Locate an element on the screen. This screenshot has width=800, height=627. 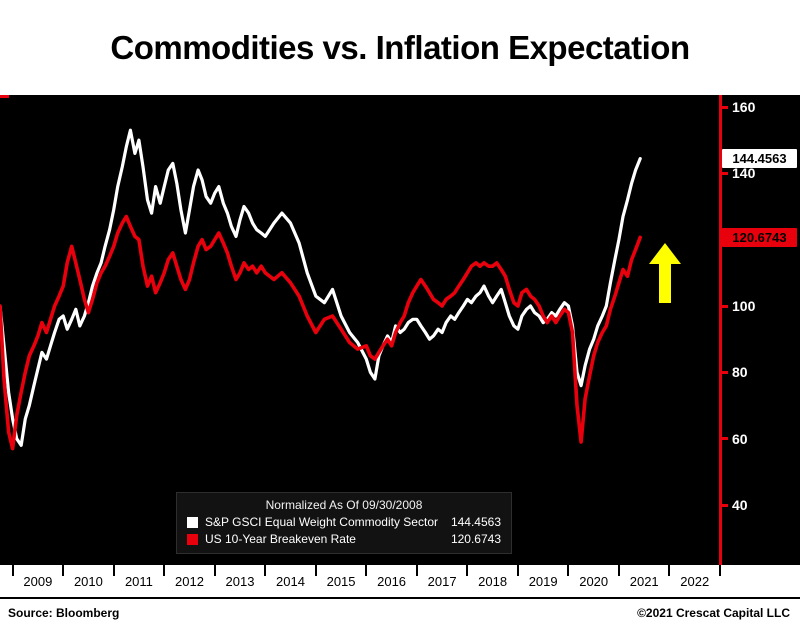
y-tick-label: 60 is located at coordinates (740, 438).